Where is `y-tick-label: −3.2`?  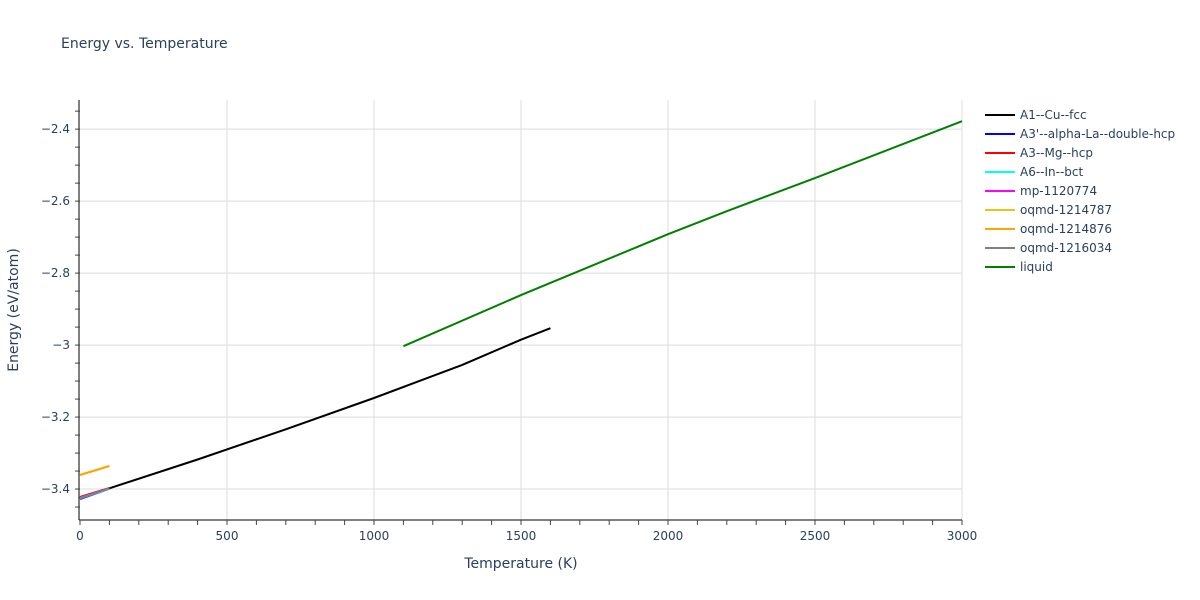
y-tick-label: −3.2 is located at coordinates (55, 417).